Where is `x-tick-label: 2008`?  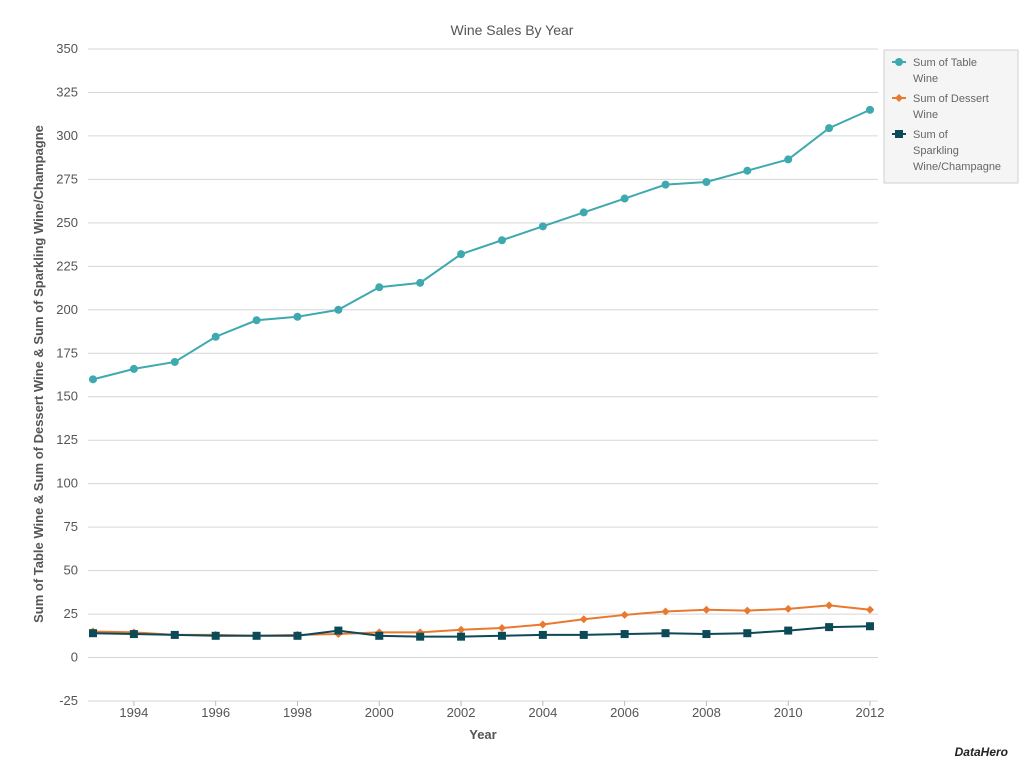
x-tick-label: 2008 is located at coordinates (706, 712).